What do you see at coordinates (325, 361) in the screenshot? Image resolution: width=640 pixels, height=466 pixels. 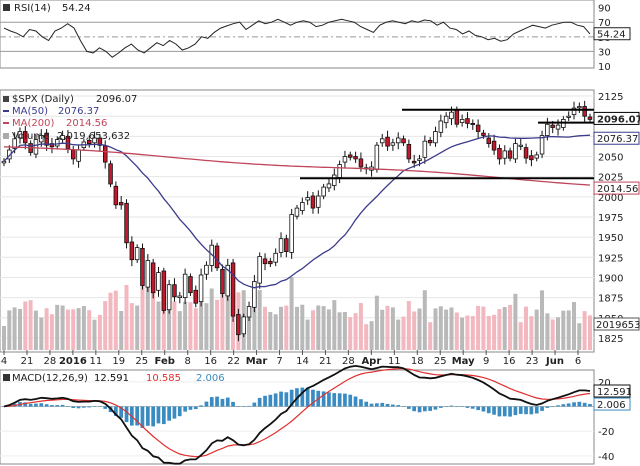 I see `x-tick-label: 21` at bounding box center [325, 361].